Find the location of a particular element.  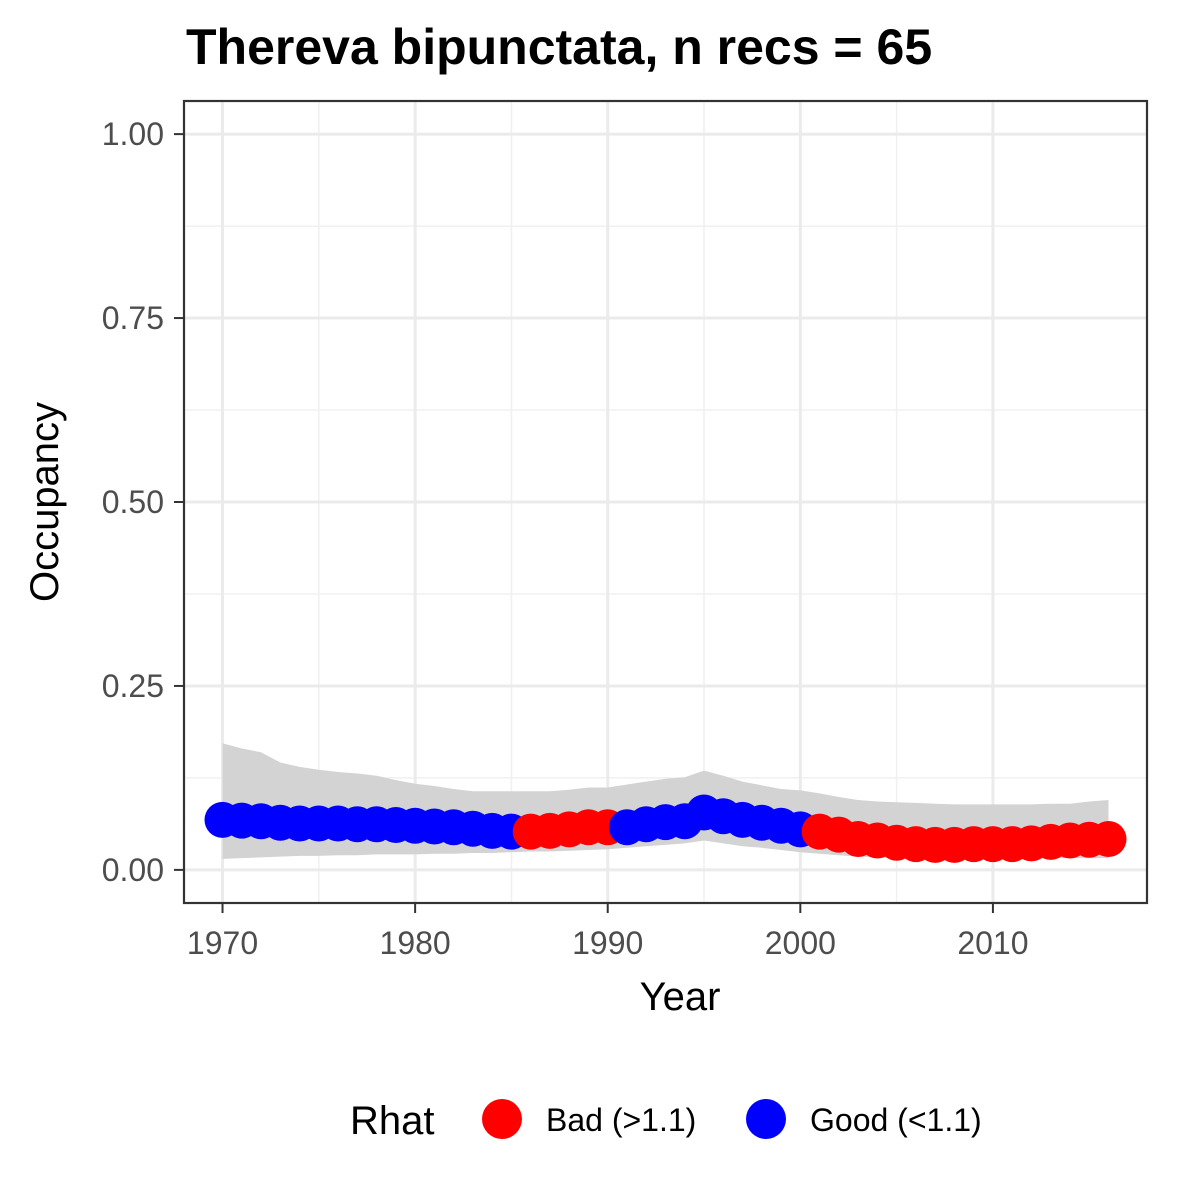

x-tick-label: 1970 is located at coordinates (222, 943).